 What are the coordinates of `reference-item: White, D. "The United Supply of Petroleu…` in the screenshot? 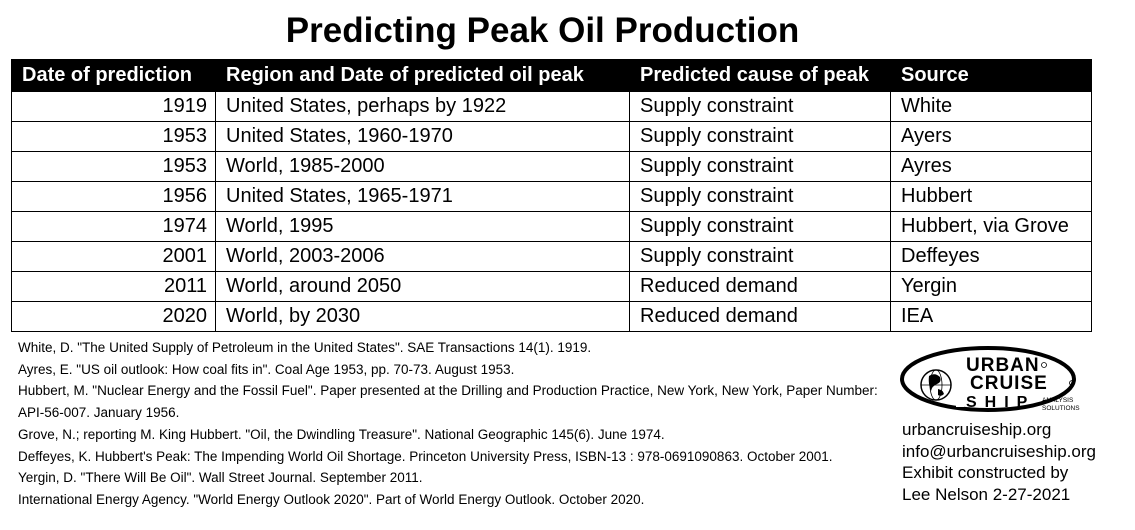 It's located at (305, 347).